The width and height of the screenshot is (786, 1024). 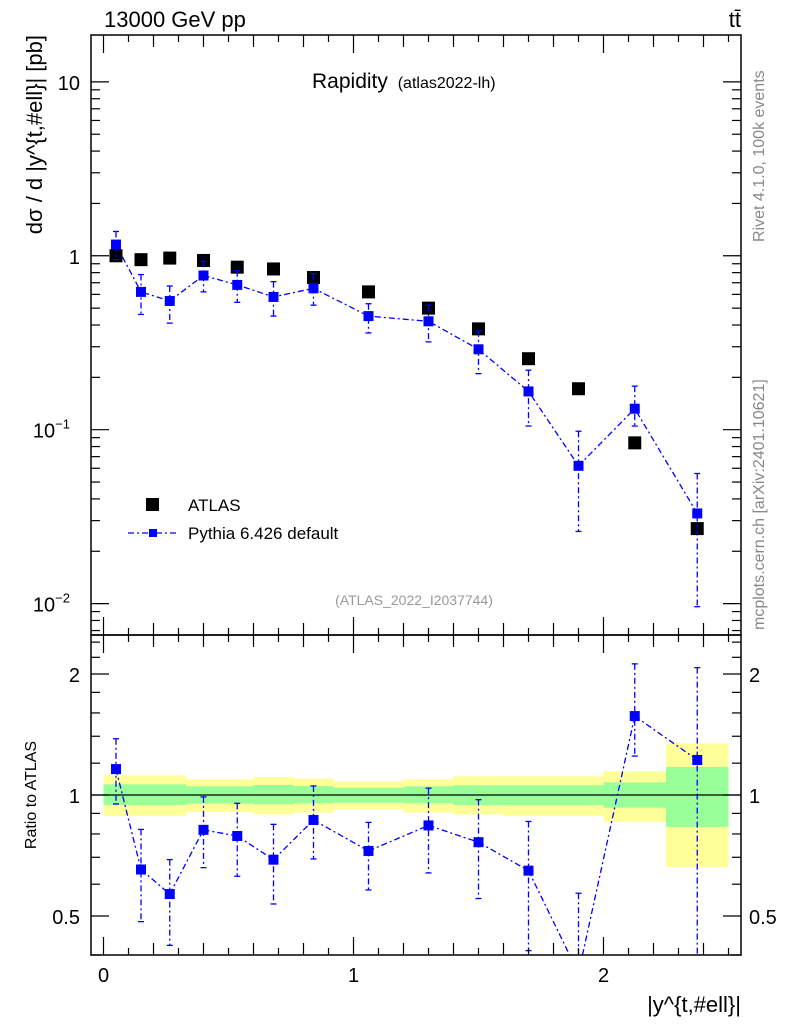 What do you see at coordinates (263, 533) in the screenshot?
I see `legend-pythia-label: Pythia 6.426 default` at bounding box center [263, 533].